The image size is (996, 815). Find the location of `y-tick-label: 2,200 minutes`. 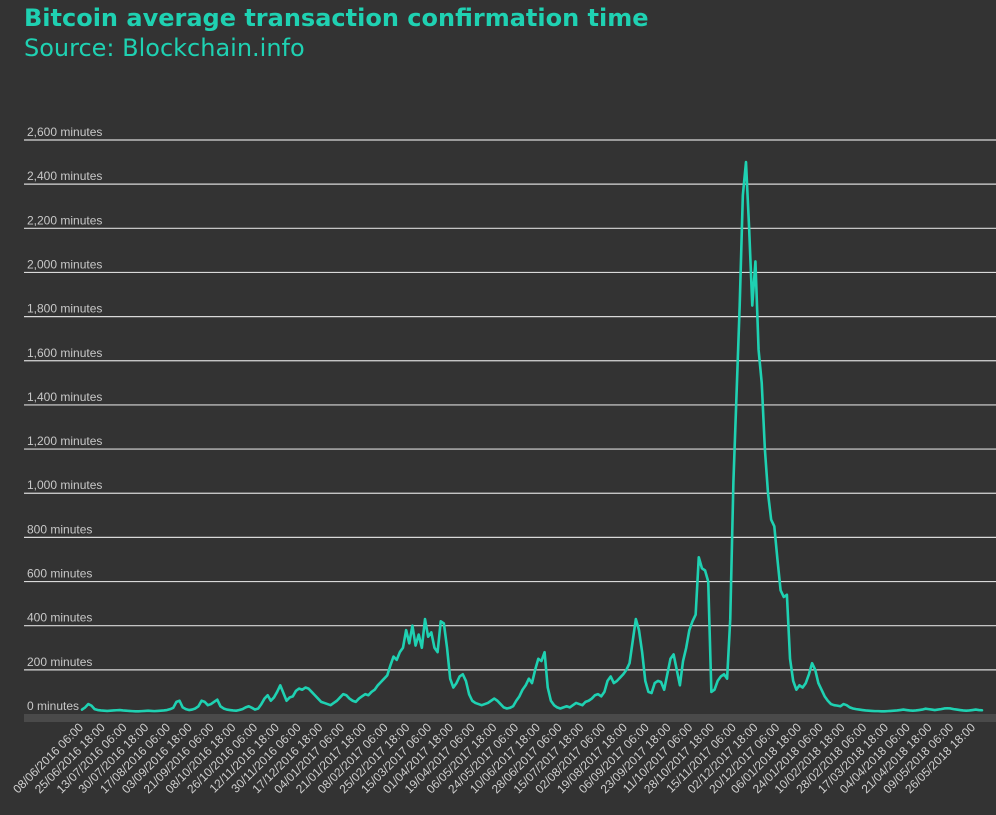

y-tick-label: 2,200 minutes is located at coordinates (64, 220).